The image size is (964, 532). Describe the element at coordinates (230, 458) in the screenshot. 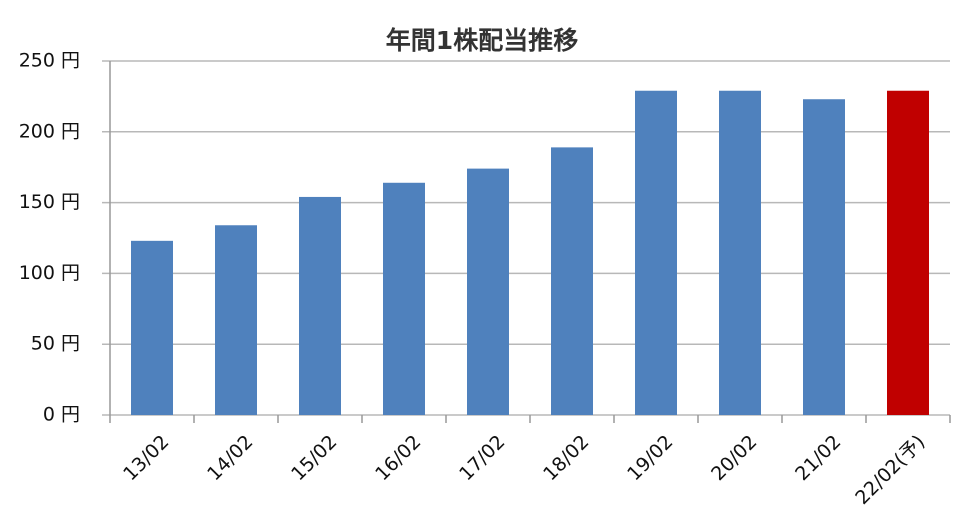

I see `x-tick-label: 14/02` at that location.